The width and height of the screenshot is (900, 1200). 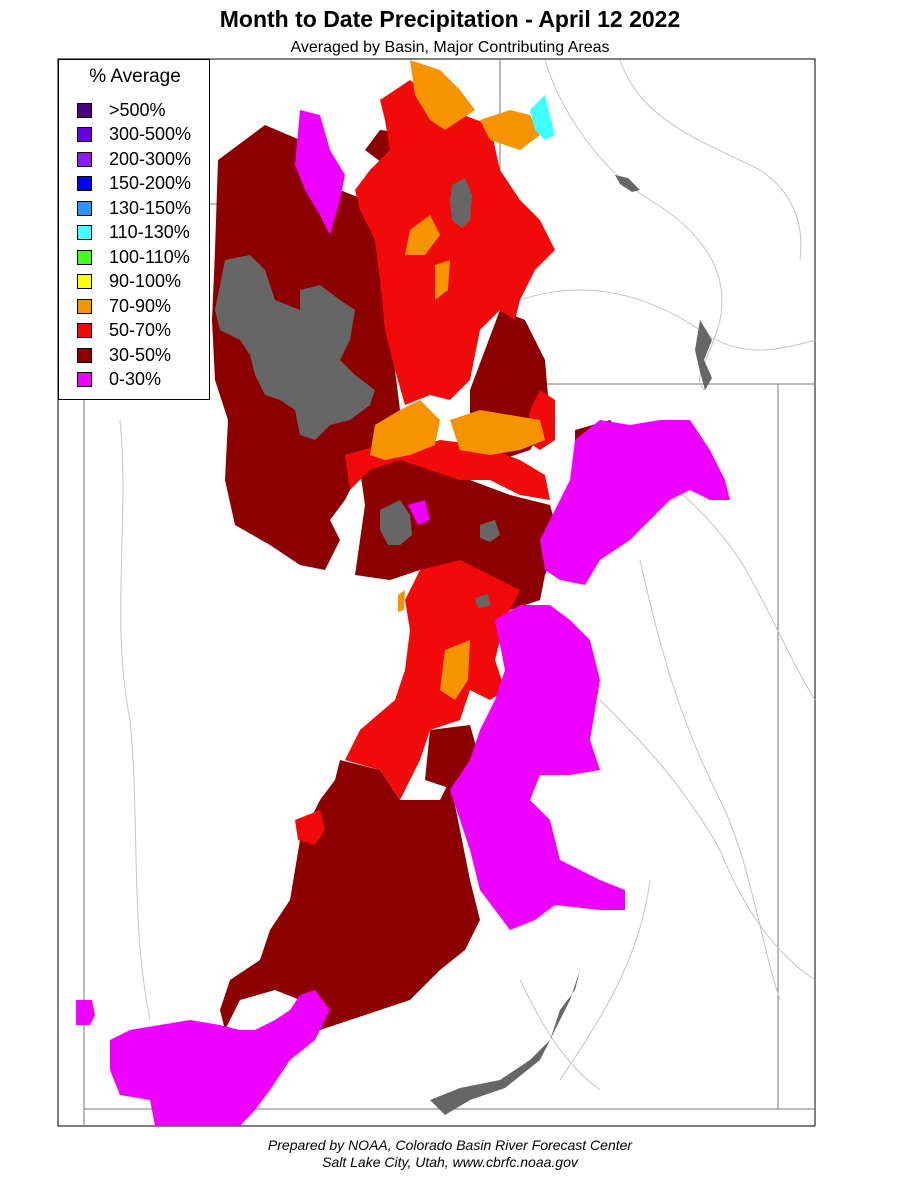 What do you see at coordinates (140, 330) in the screenshot?
I see `legend-label: 50-70%` at bounding box center [140, 330].